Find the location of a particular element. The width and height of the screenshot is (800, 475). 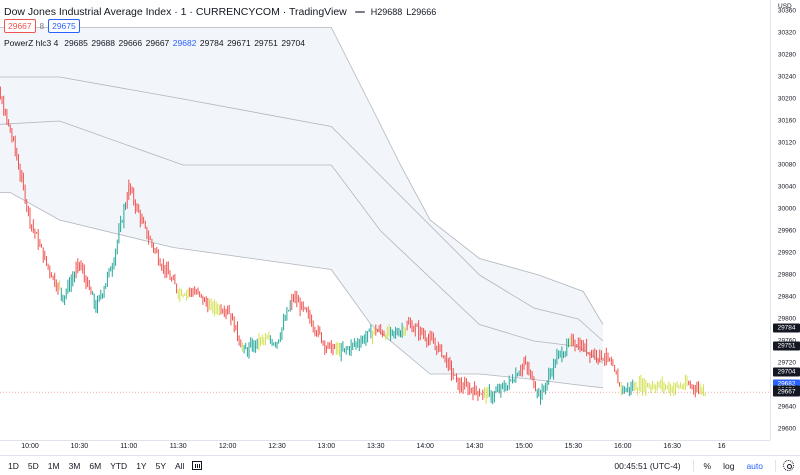

indicator-value: 29685 is located at coordinates (76, 43).